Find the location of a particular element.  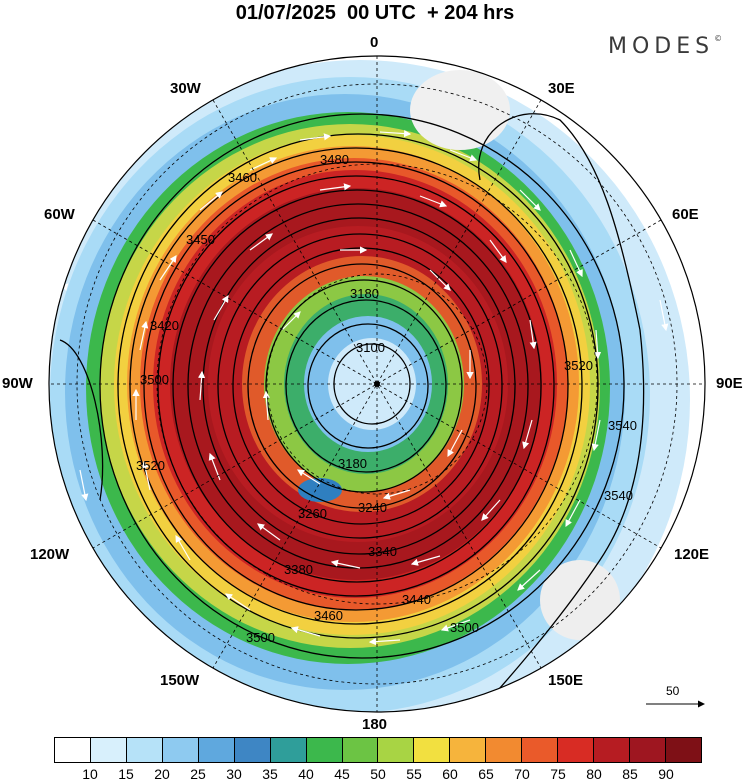

chart-title: 01/07/2025 00 UTC + 204 hrs is located at coordinates (375, 13).